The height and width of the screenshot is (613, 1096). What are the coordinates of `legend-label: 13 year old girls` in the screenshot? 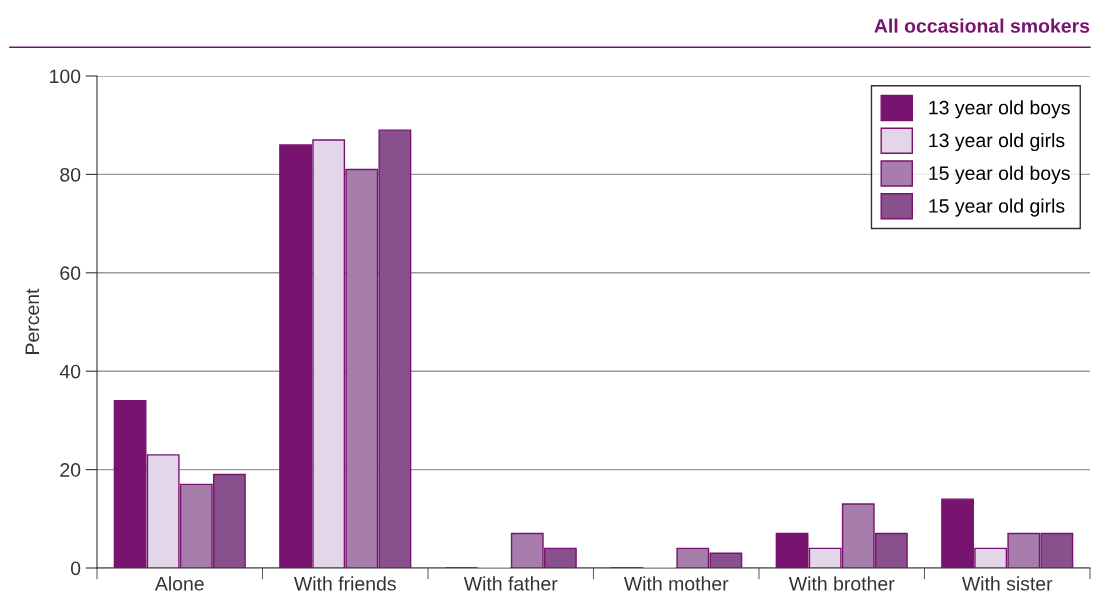 It's located at (997, 142).